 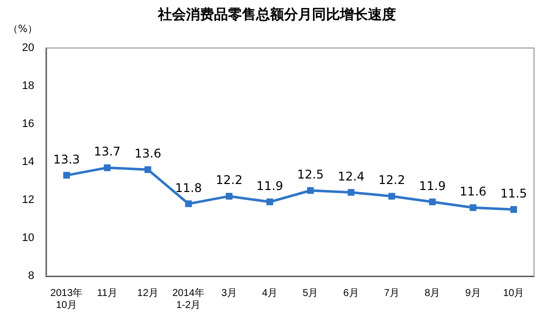 I want to click on x-tick-label: 3月, so click(x=229, y=293).